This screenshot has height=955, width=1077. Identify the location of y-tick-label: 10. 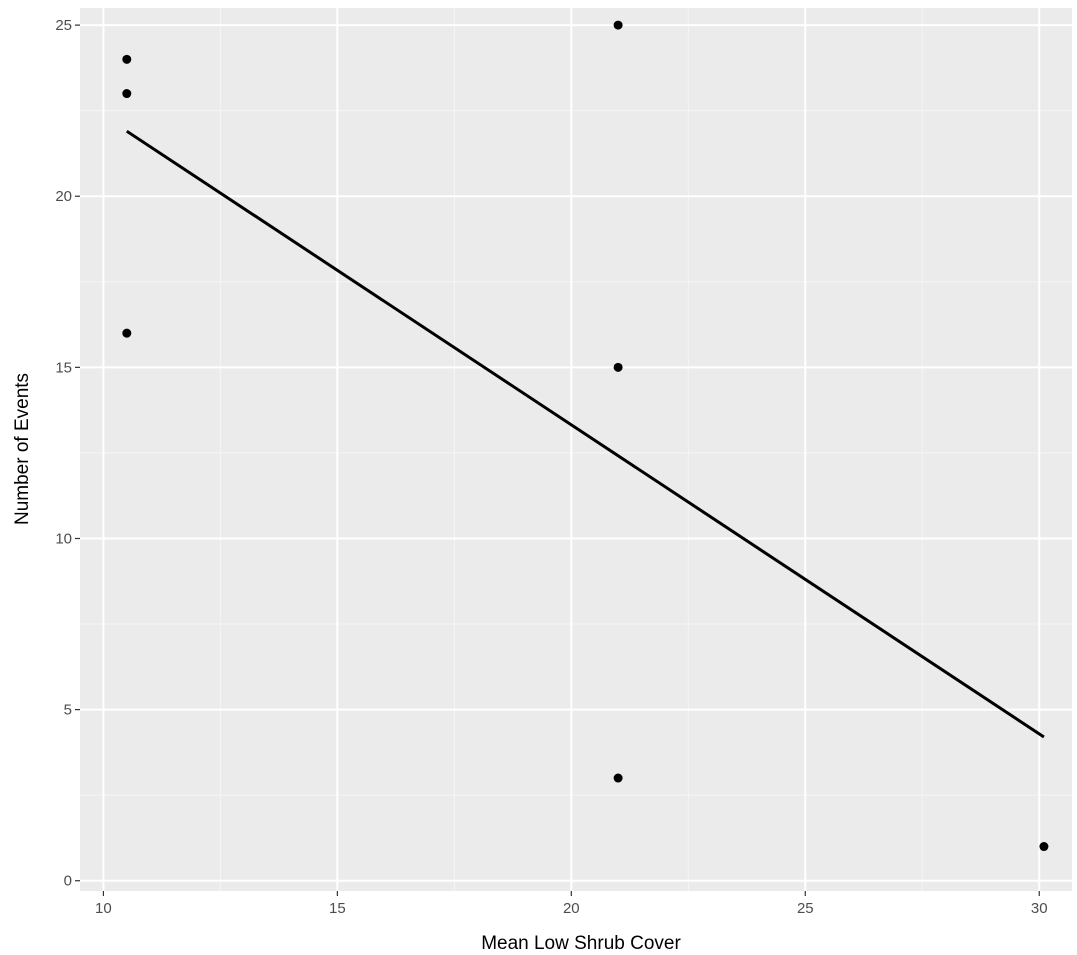
(63, 538).